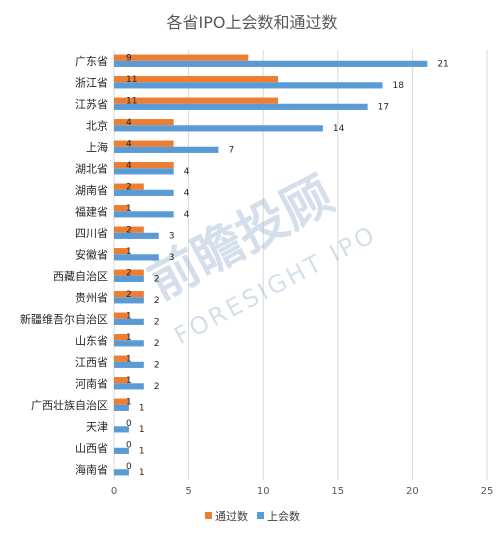 This screenshot has height=541, width=504. I want to click on category-label: 西藏自治区, so click(80, 276).